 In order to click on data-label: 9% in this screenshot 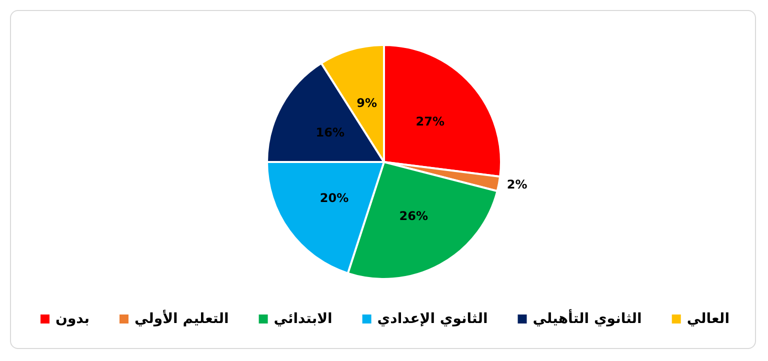, I will do `click(367, 103)`.